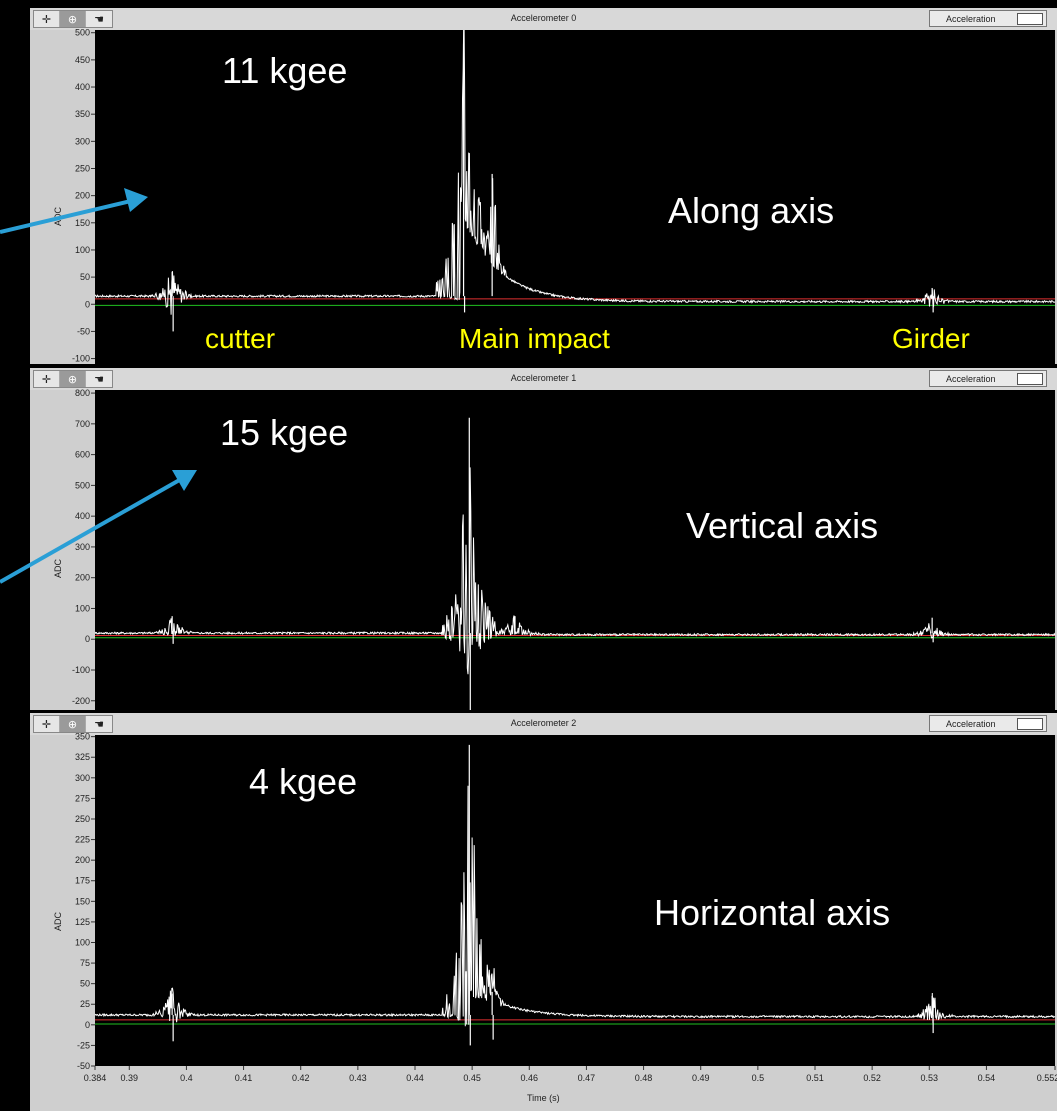 The width and height of the screenshot is (1057, 1111). I want to click on x-axis-label: Time (s), so click(543, 1098).